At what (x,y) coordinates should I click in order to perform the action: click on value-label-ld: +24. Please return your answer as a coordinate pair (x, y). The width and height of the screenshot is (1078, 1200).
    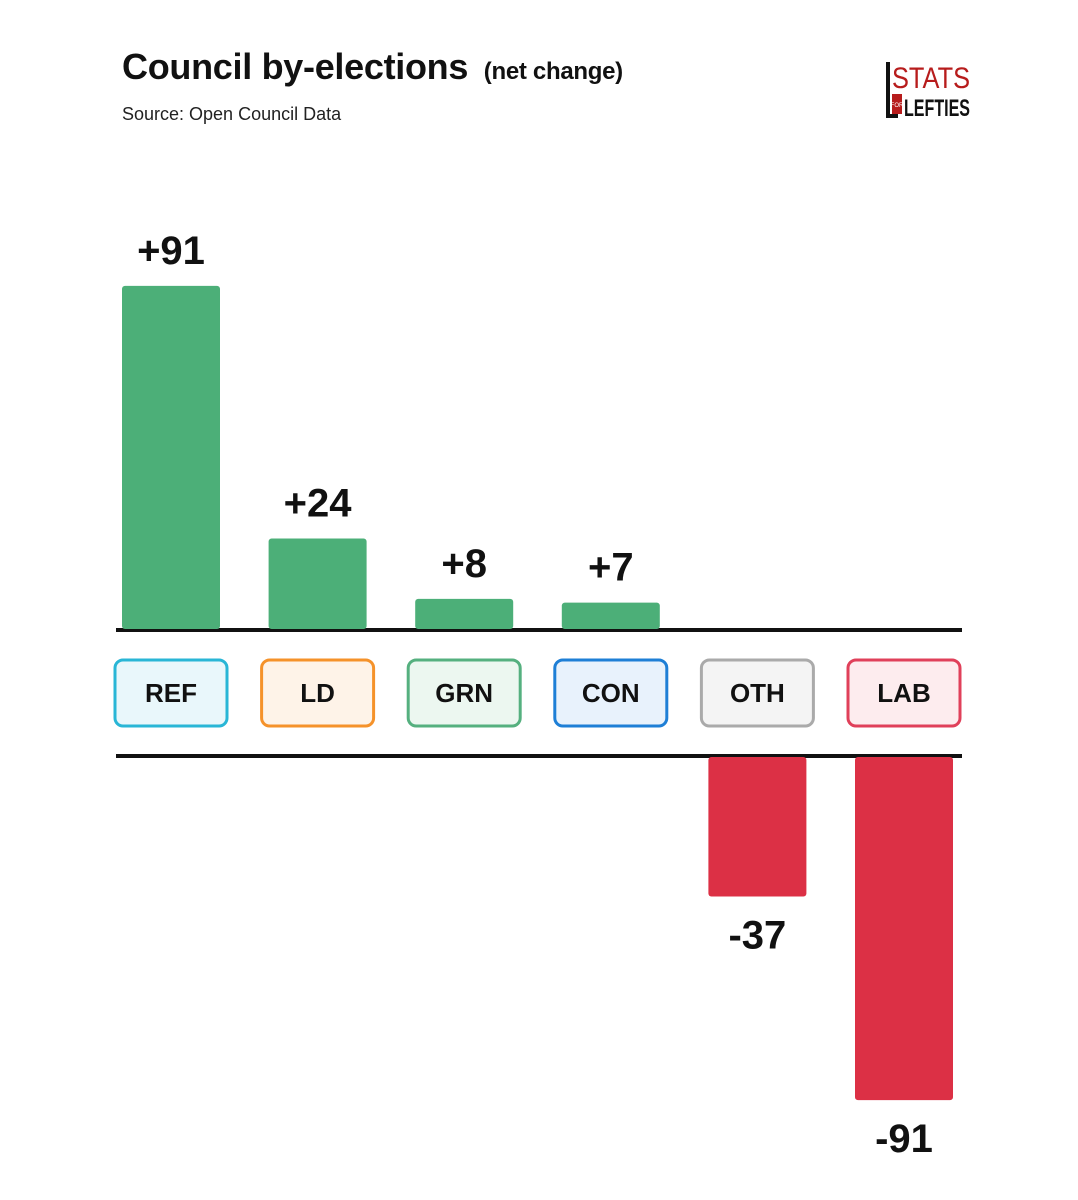
    Looking at the image, I should click on (318, 504).